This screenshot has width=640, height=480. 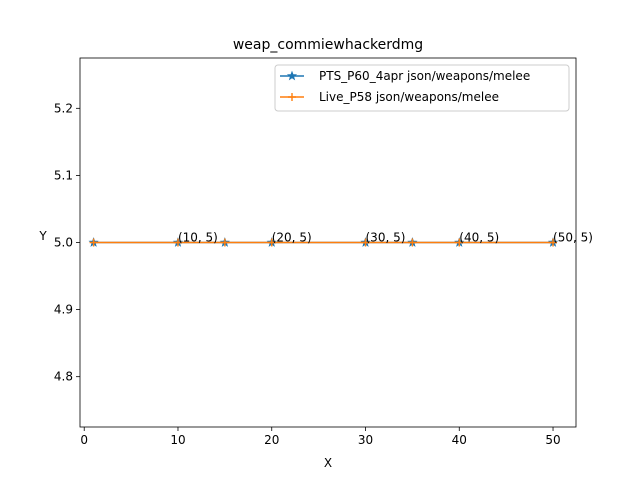 I want to click on x-axis-ticks: 0 10 20 30 40 50, so click(x=320, y=437).